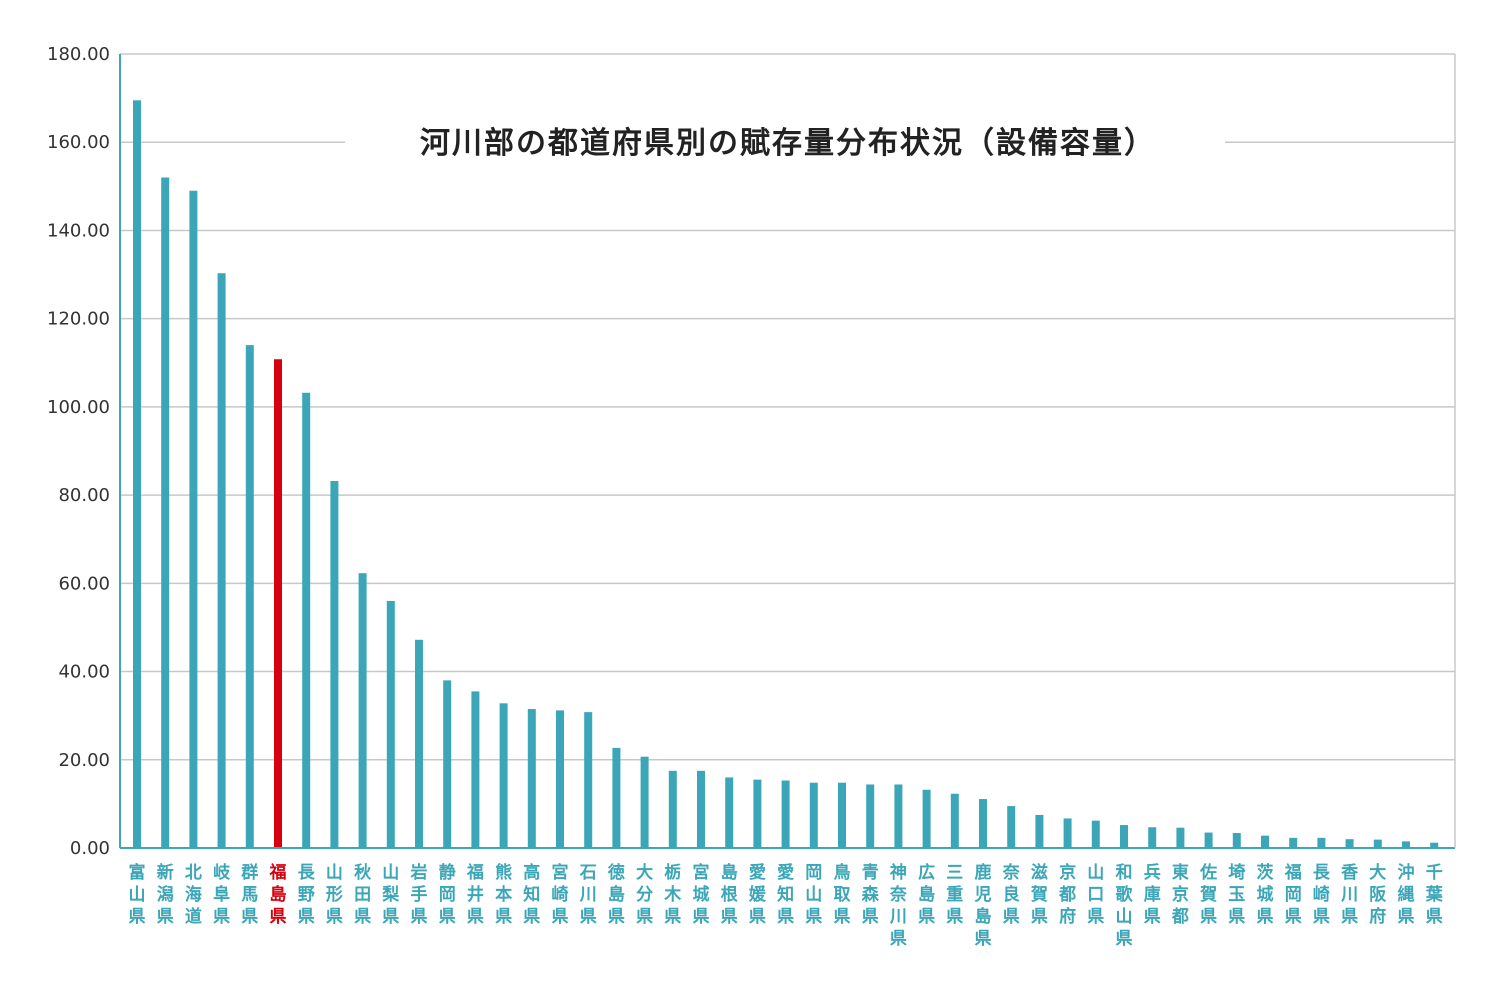  I want to click on x-tick-label: 滋賀県, so click(1039, 894).